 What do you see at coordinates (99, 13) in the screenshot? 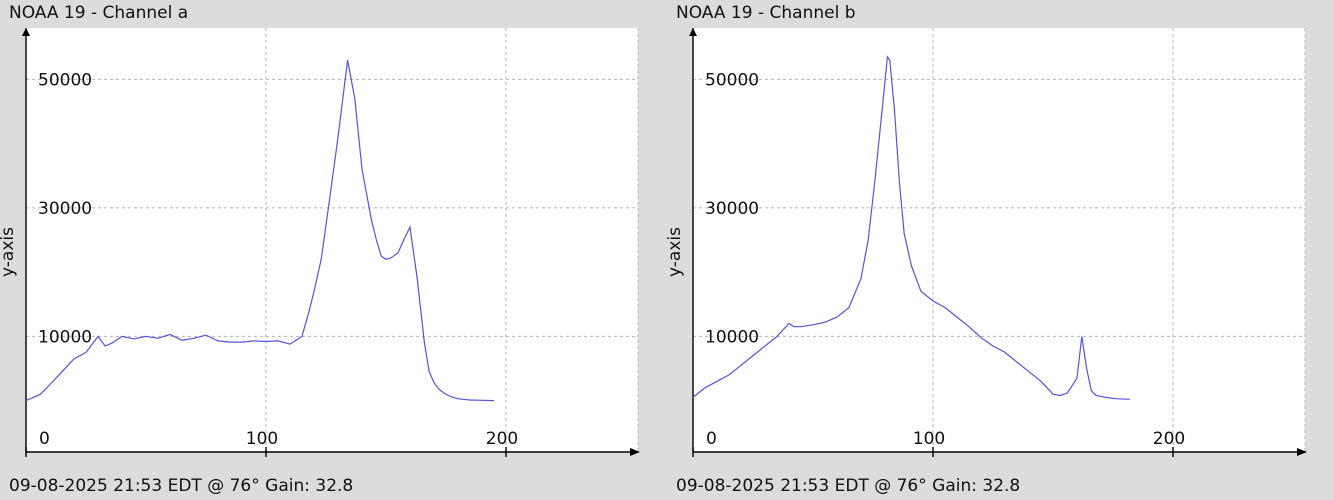
I see `chart-title: NOAA 19 - Channel a` at bounding box center [99, 13].